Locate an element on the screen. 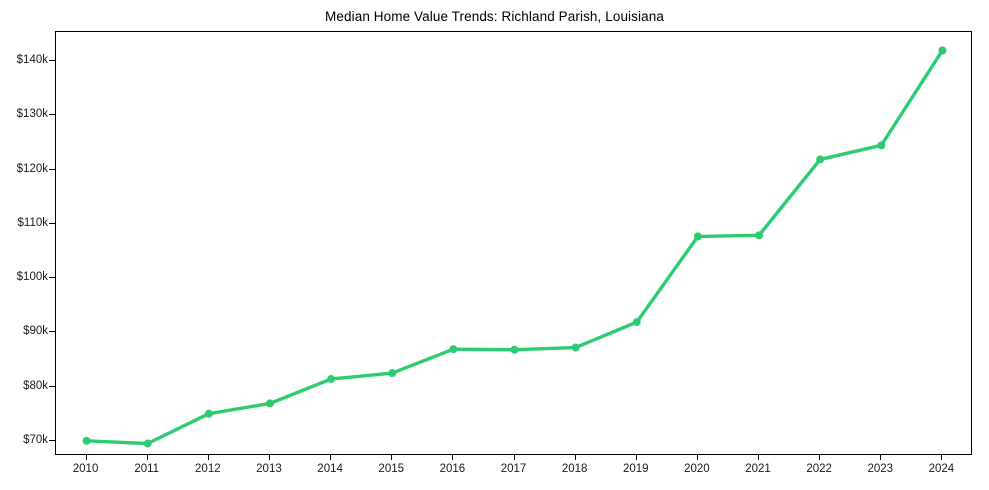  x-axis-tick-label: 2018 is located at coordinates (574, 469).